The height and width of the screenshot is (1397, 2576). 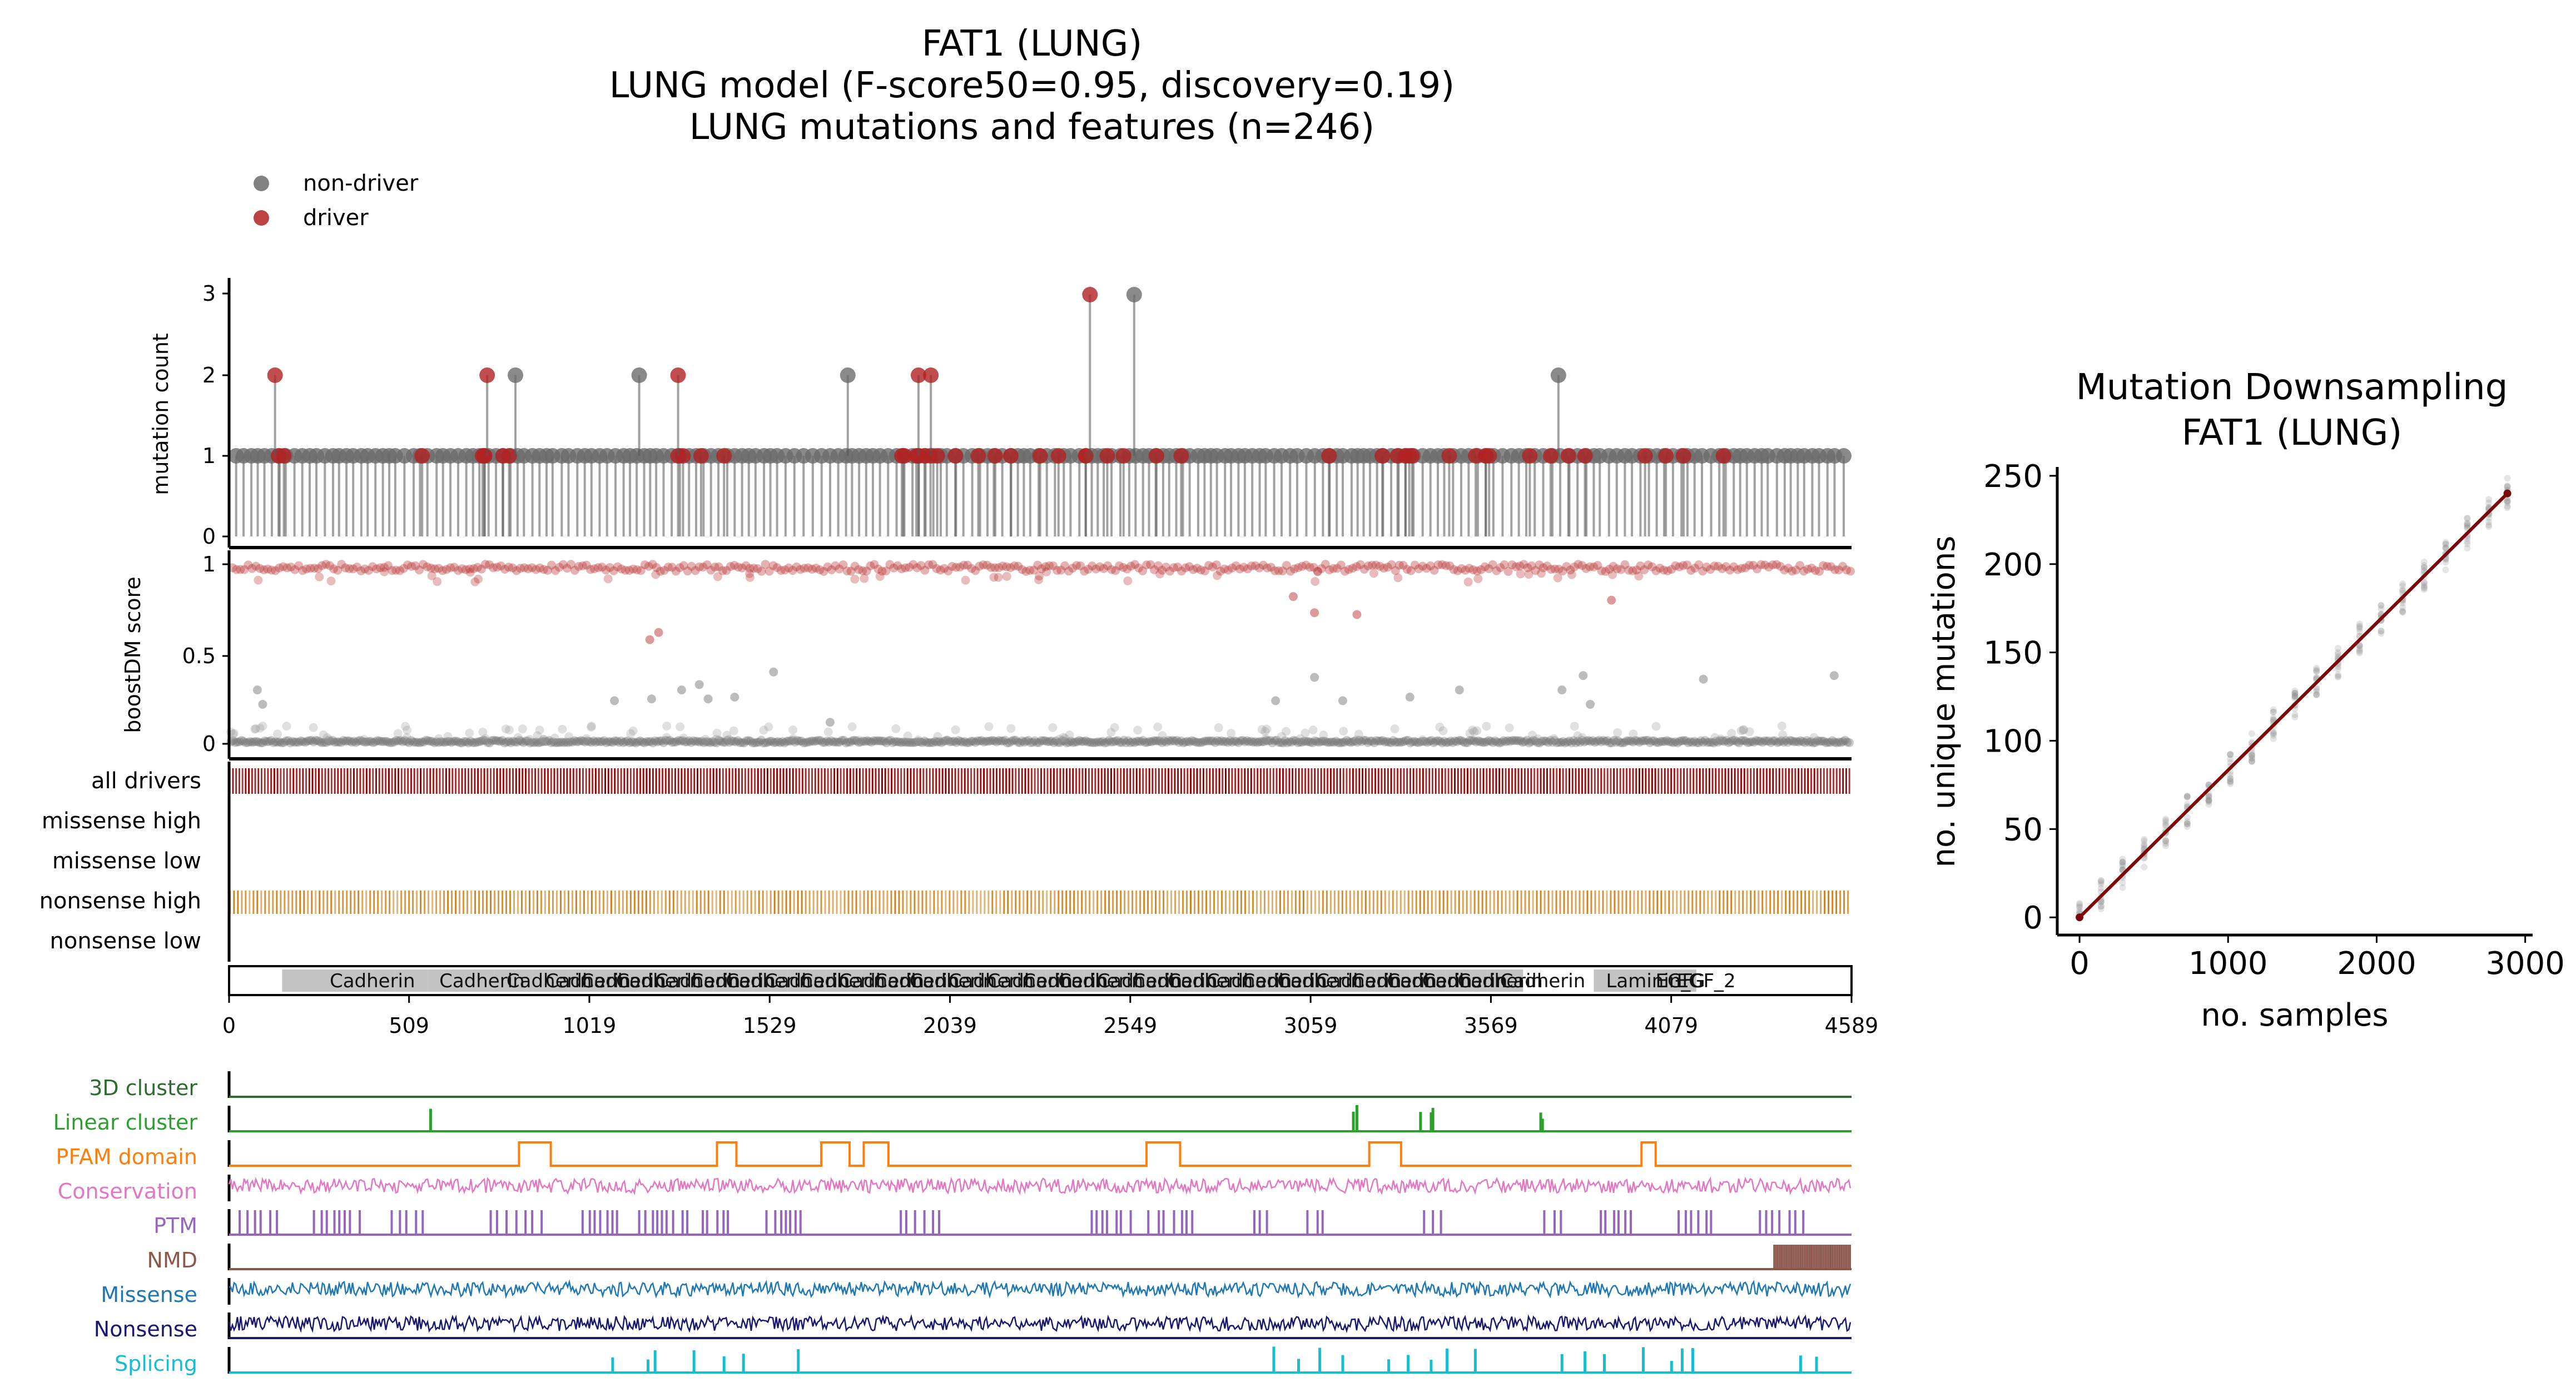 What do you see at coordinates (590, 1025) in the screenshot?
I see `xtick-label: 1019` at bounding box center [590, 1025].